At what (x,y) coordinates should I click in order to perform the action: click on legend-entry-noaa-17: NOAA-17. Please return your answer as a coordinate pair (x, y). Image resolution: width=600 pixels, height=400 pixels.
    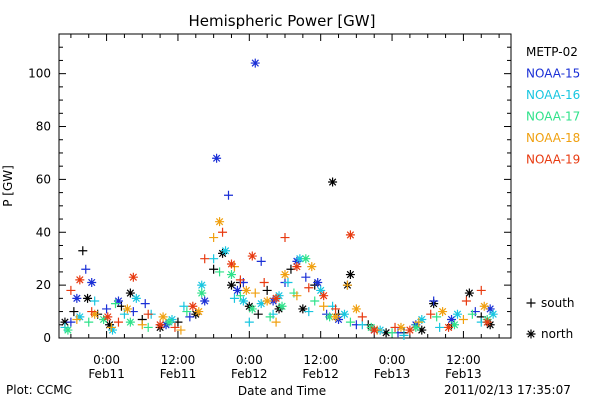
    Looking at the image, I should click on (553, 117).